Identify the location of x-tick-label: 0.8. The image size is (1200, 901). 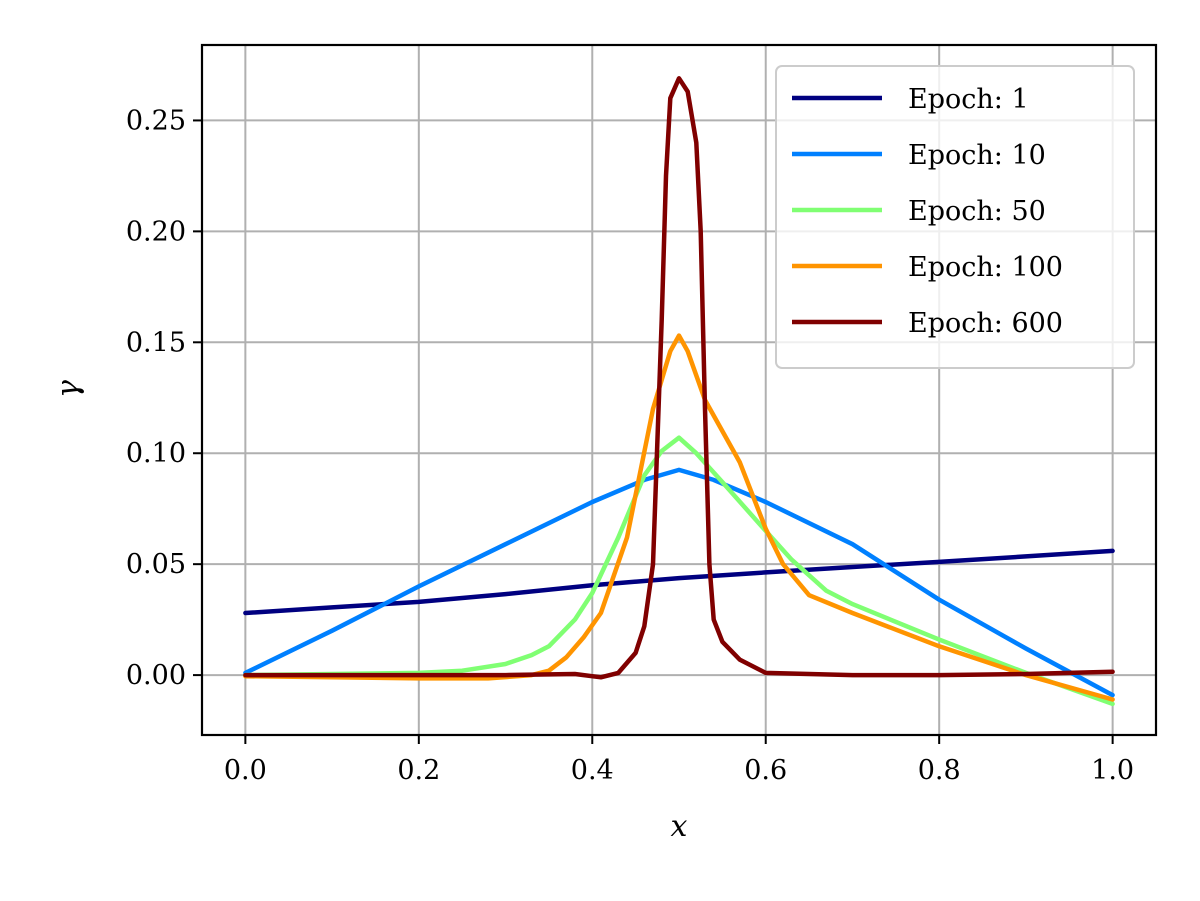
(939, 770).